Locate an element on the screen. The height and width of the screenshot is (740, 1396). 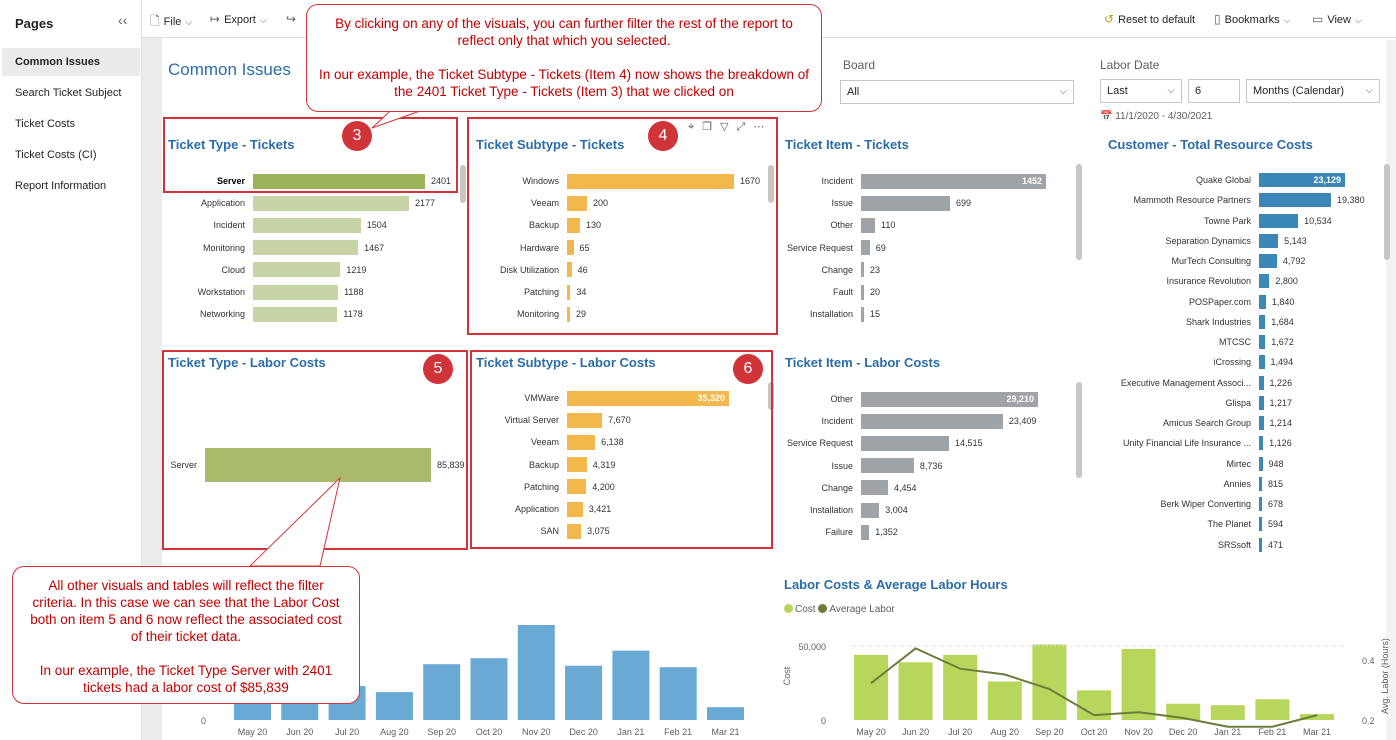
page-tab-search-ticket-subject: Search Ticket Subject is located at coordinates (68, 93).